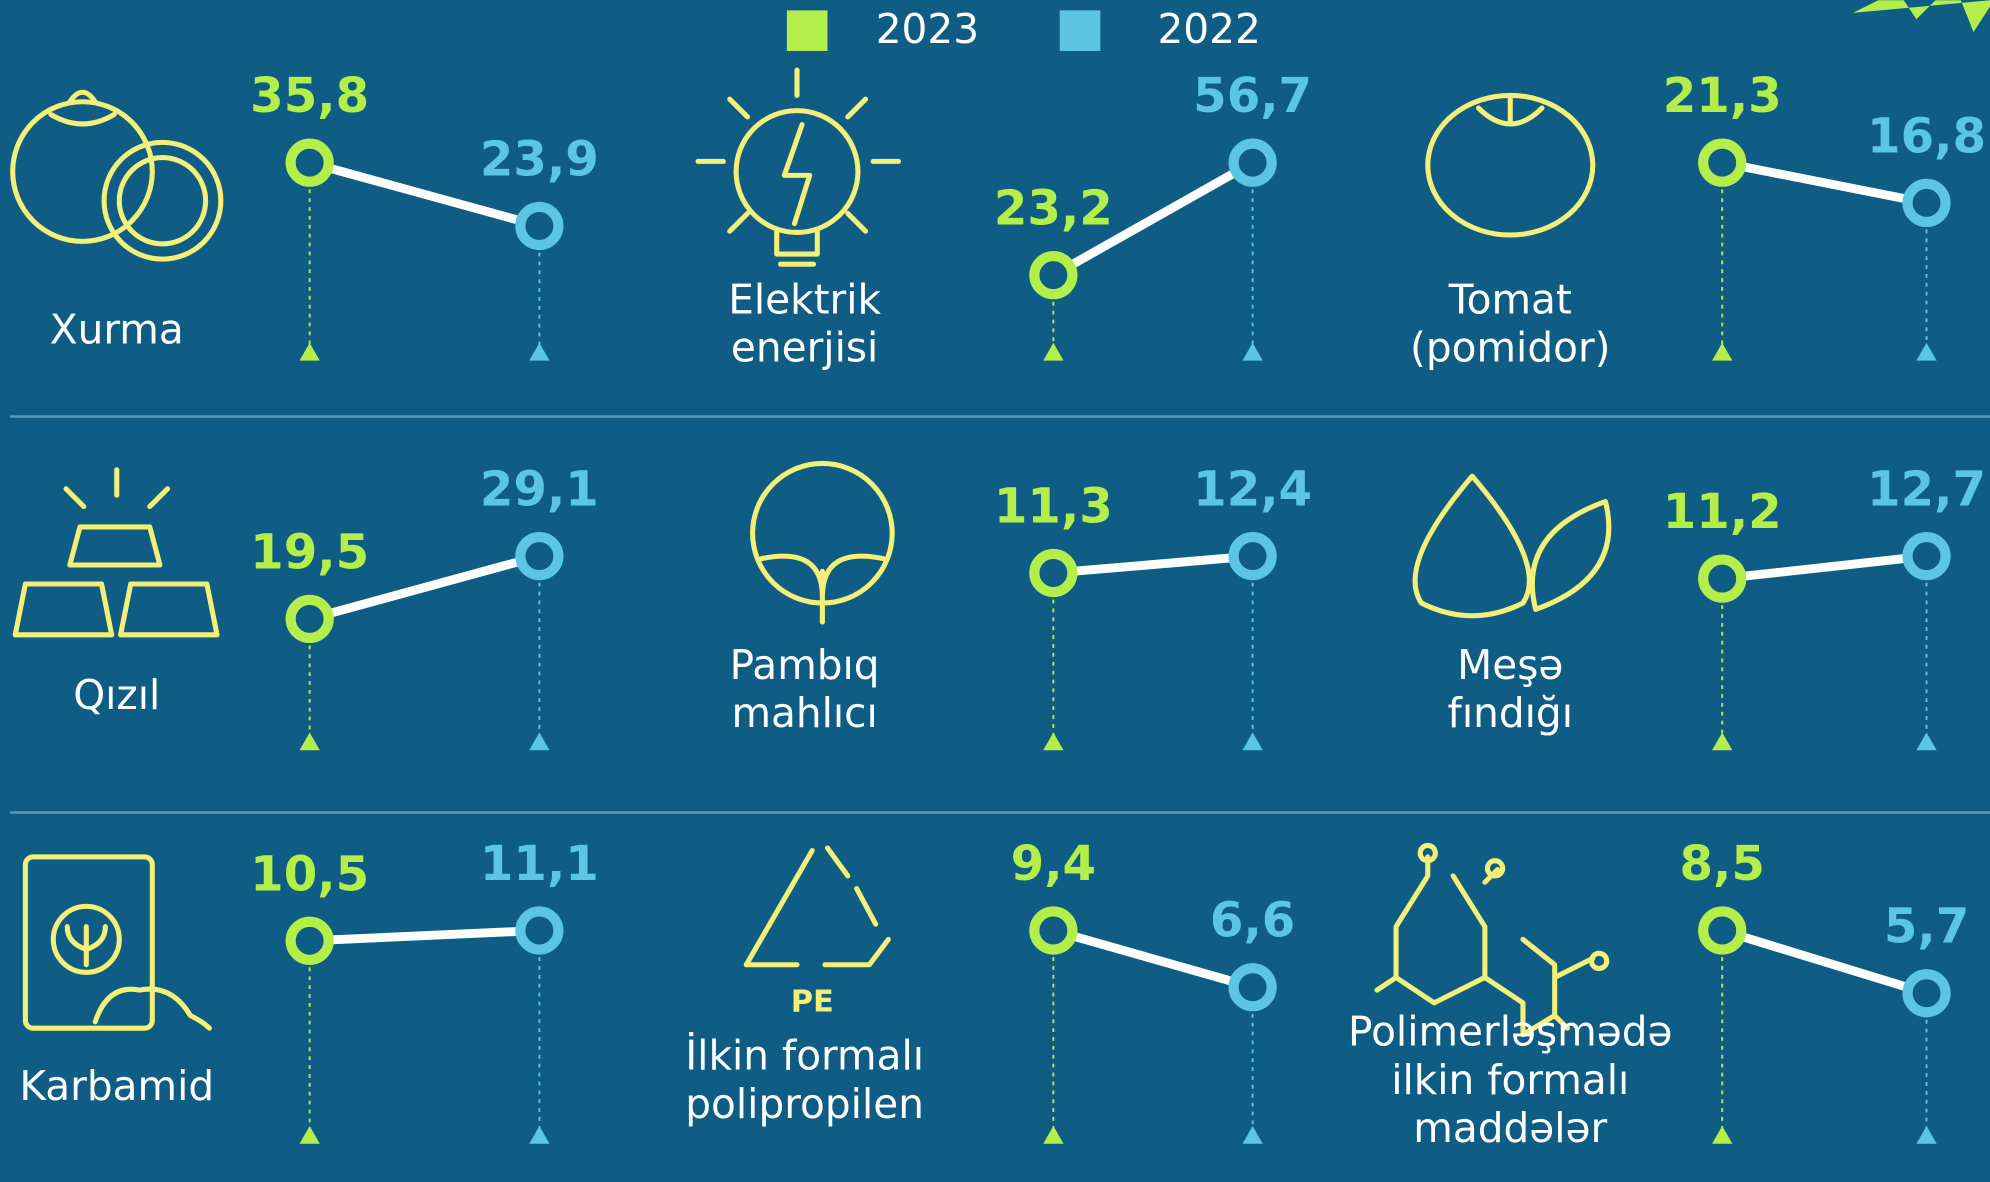 This screenshot has width=1990, height=1182. Describe the element at coordinates (804, 347) in the screenshot. I see `panel-name: enerjisi` at that location.